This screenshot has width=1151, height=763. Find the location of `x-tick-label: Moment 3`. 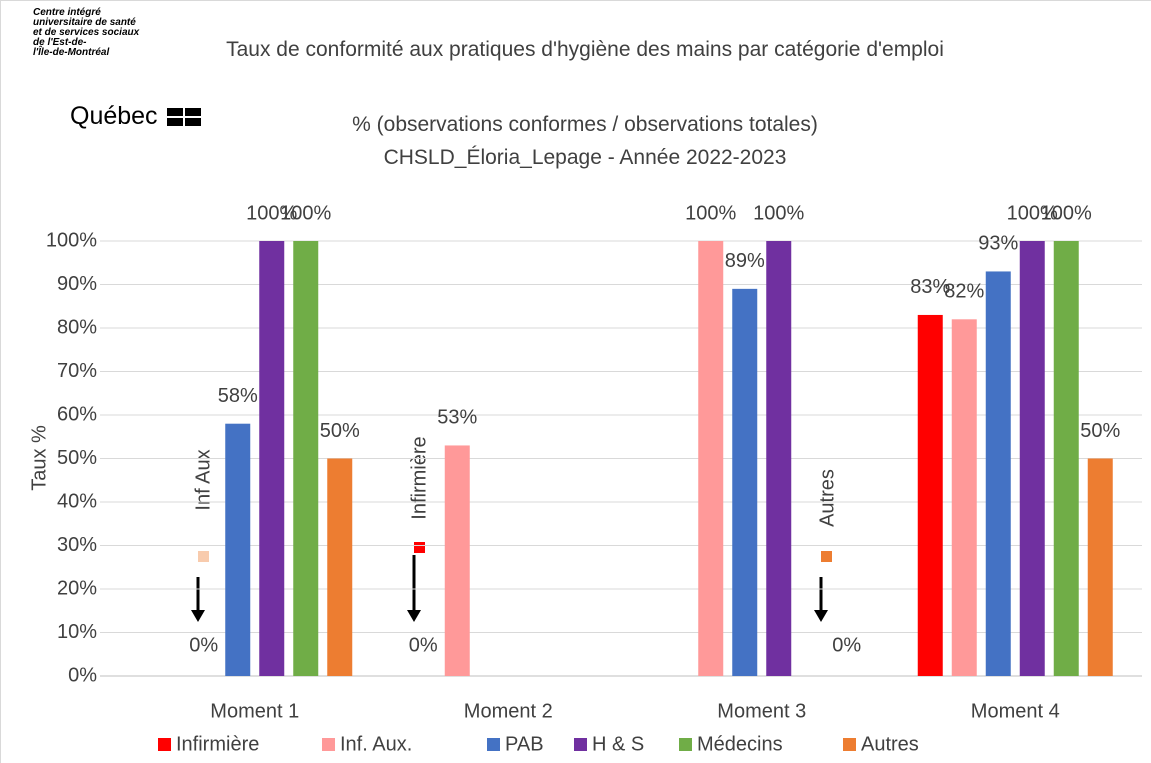

x-tick-label: Moment 3 is located at coordinates (761, 711).